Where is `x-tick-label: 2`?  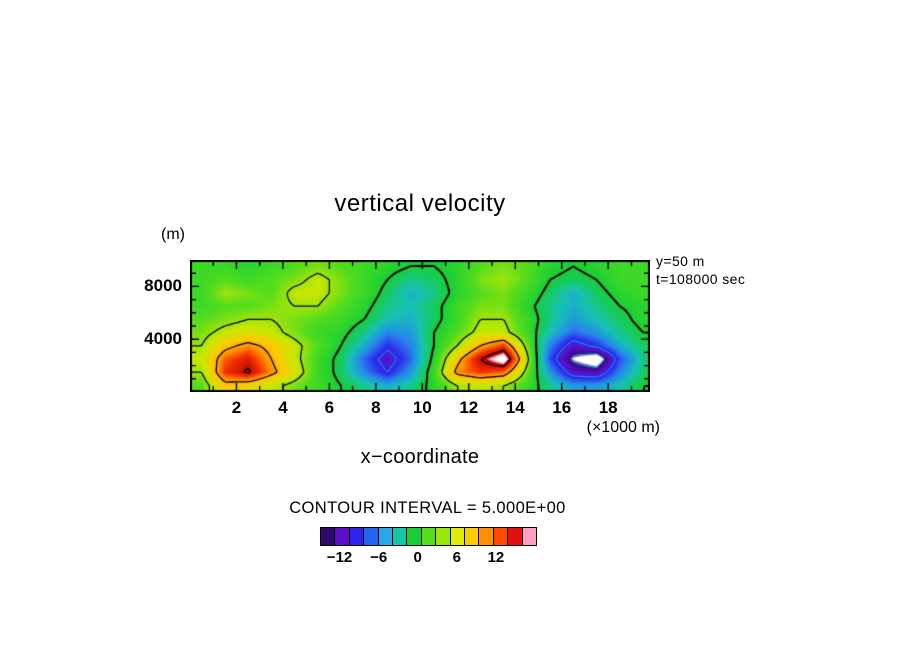 x-tick-label: 2 is located at coordinates (236, 407).